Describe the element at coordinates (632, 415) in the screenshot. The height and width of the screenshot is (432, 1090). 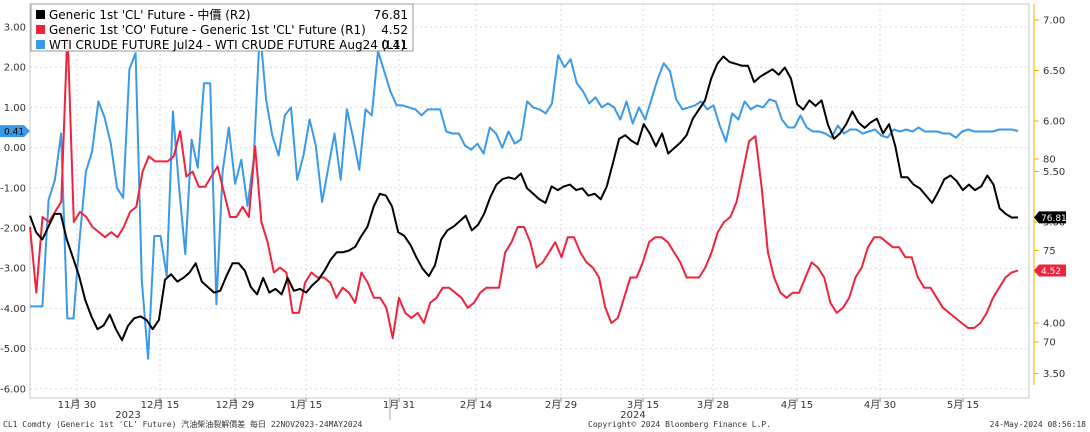
I see `year-label: 2024` at that location.